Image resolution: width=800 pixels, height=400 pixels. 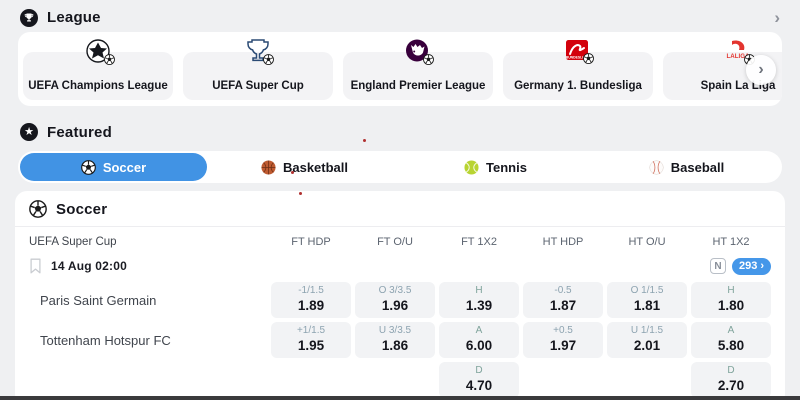 I want to click on odds-ft-ou-under: U 3/3.5 1.86, so click(x=395, y=340).